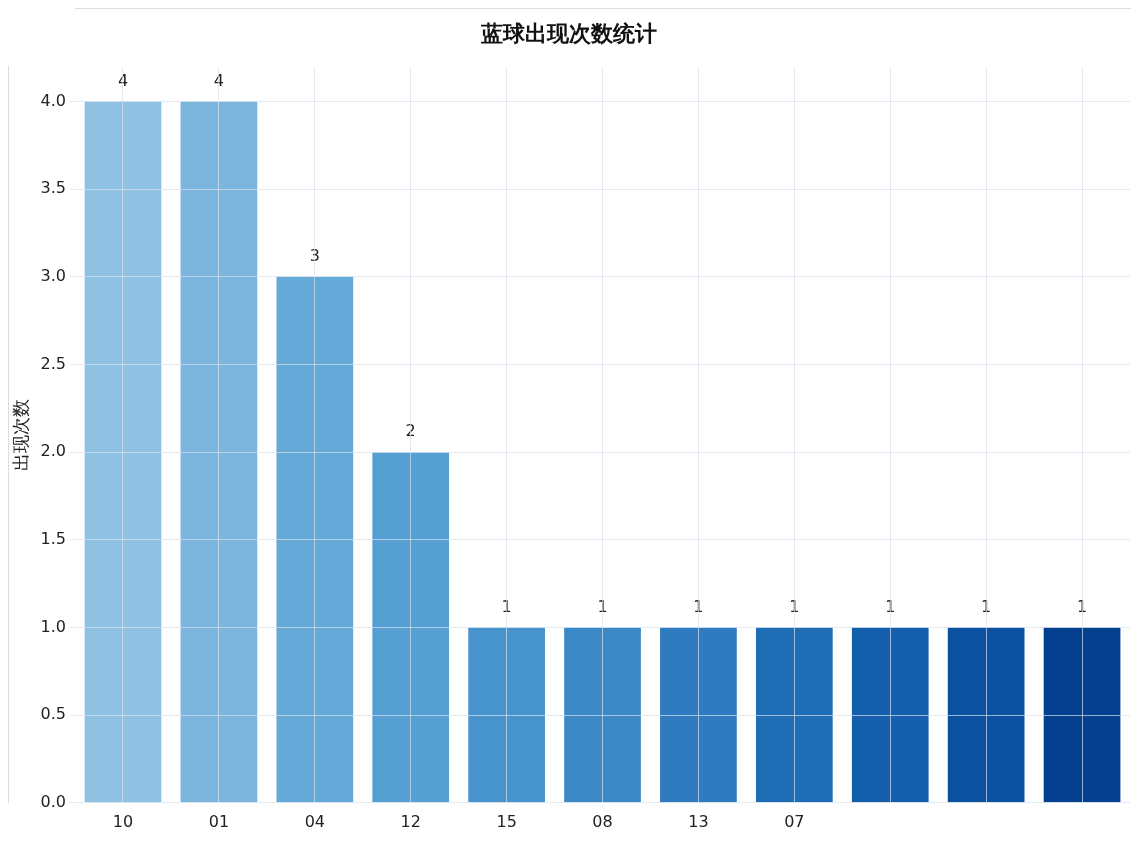  Describe the element at coordinates (53, 451) in the screenshot. I see `y-tick-label: 2.0` at that location.